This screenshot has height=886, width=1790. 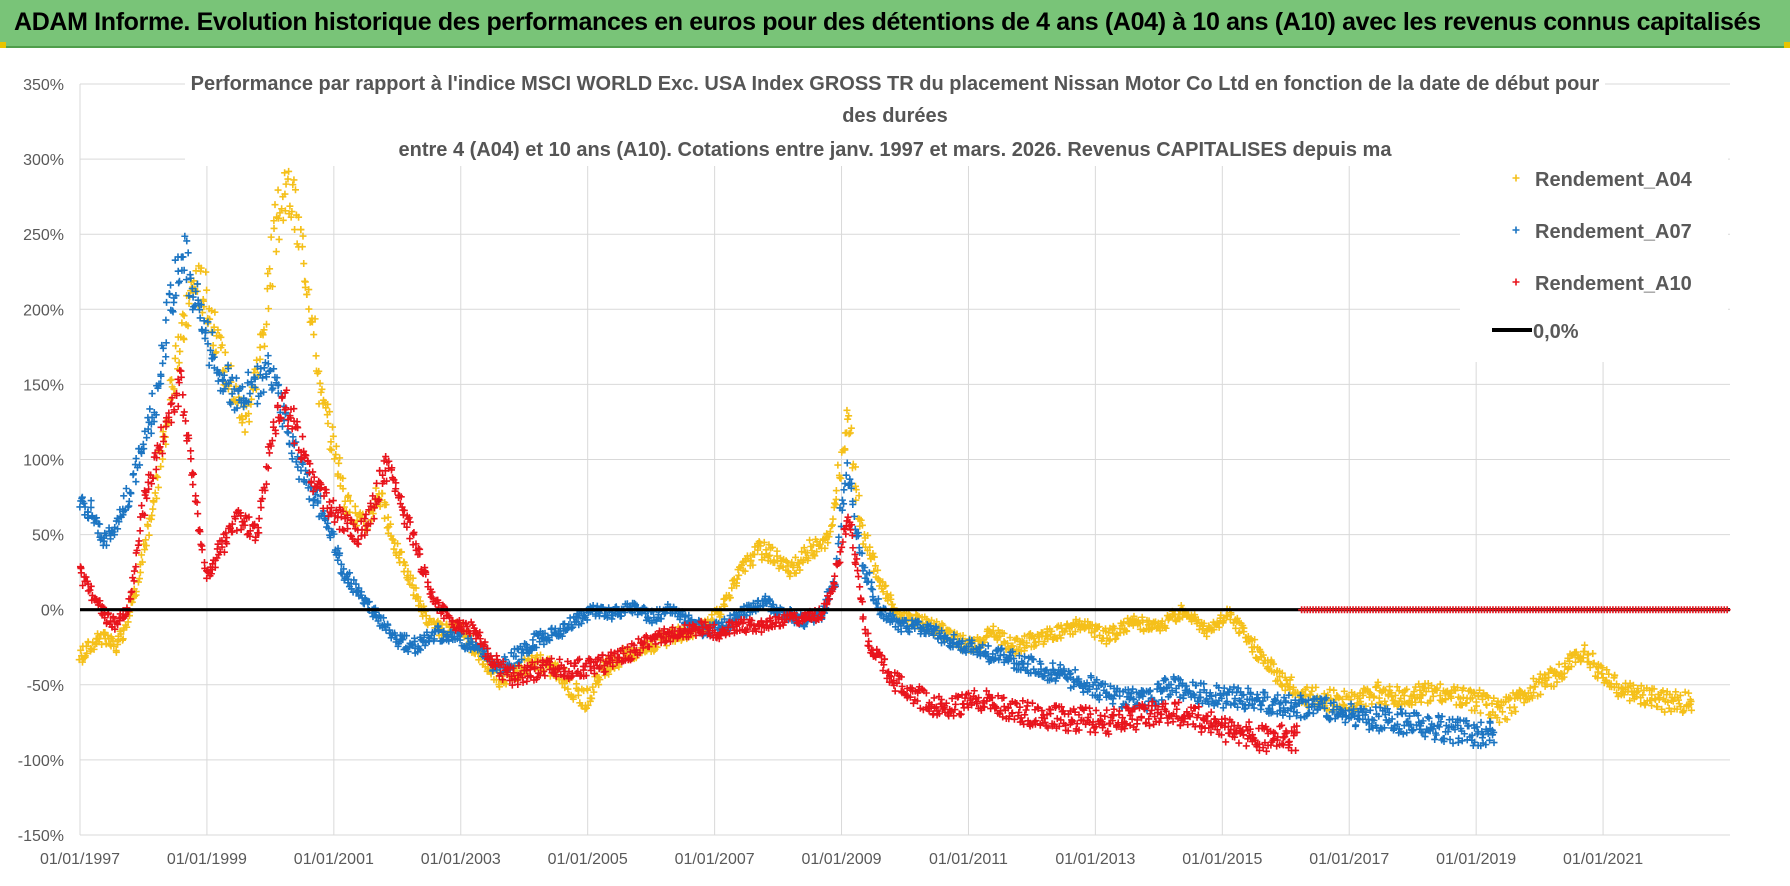 What do you see at coordinates (1349, 859) in the screenshot?
I see `x-tick-label: 01/01/2017` at bounding box center [1349, 859].